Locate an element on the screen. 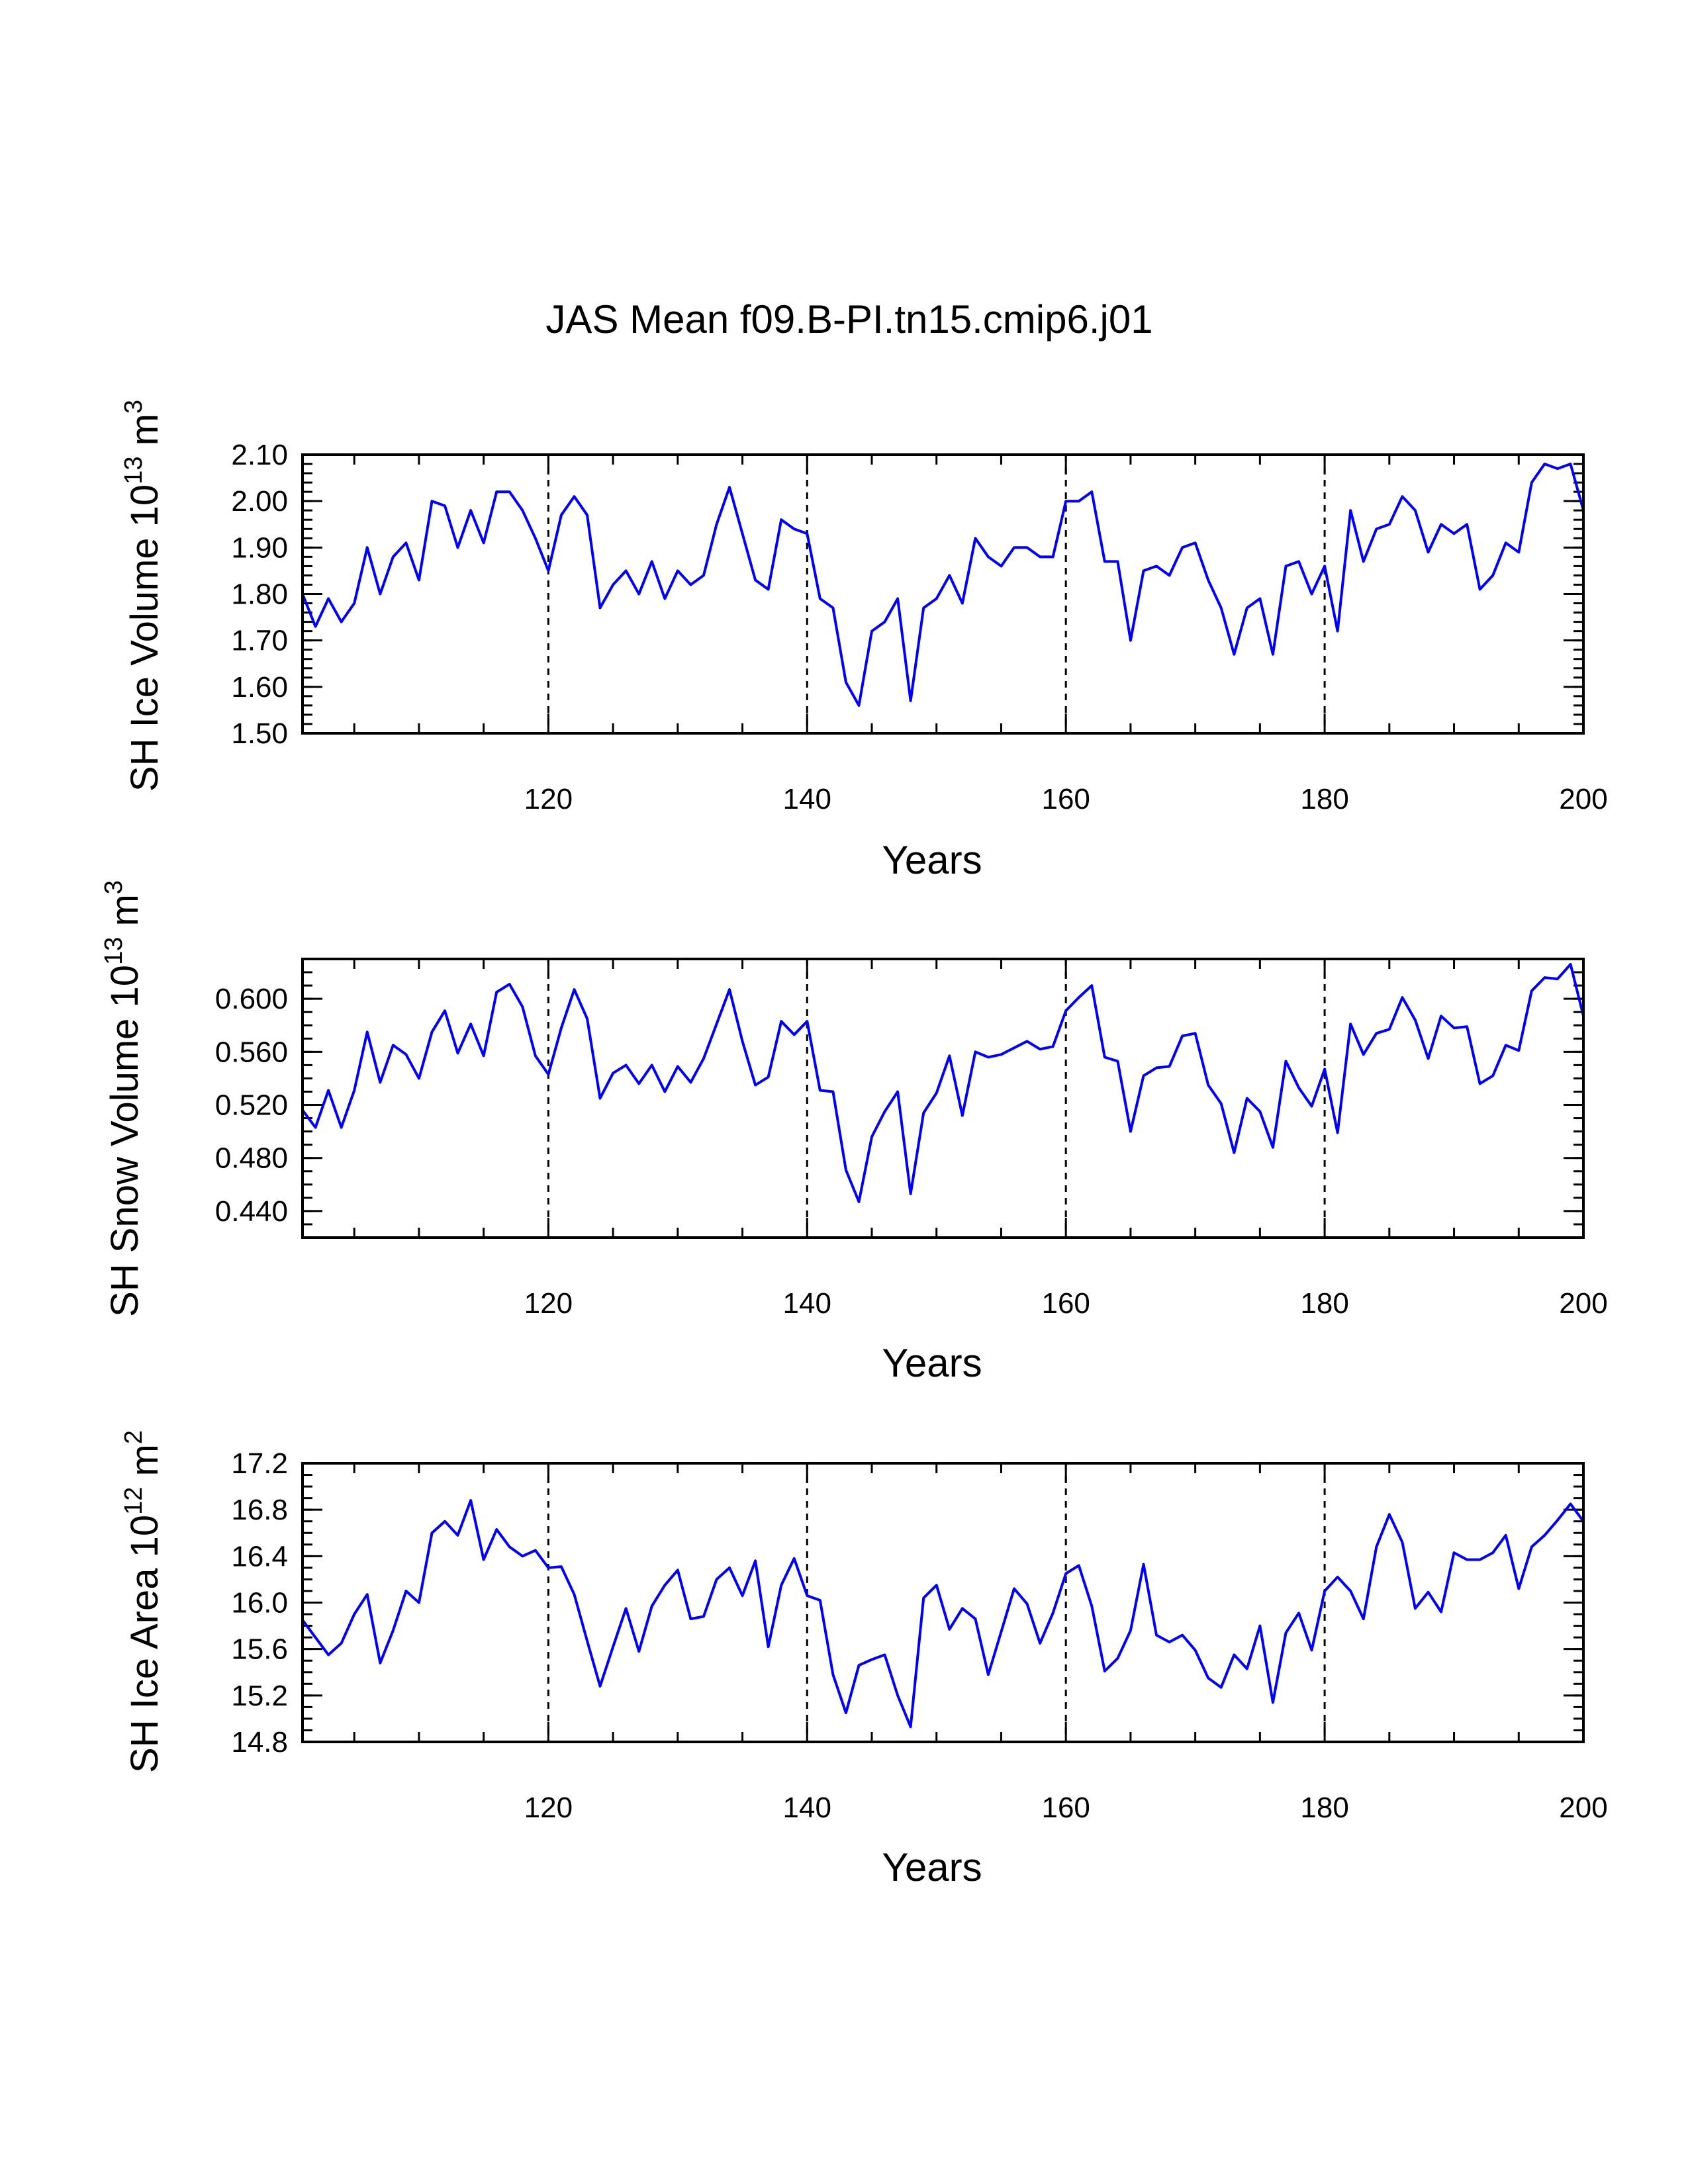  y-tick-label: 1.80 is located at coordinates (259, 594).